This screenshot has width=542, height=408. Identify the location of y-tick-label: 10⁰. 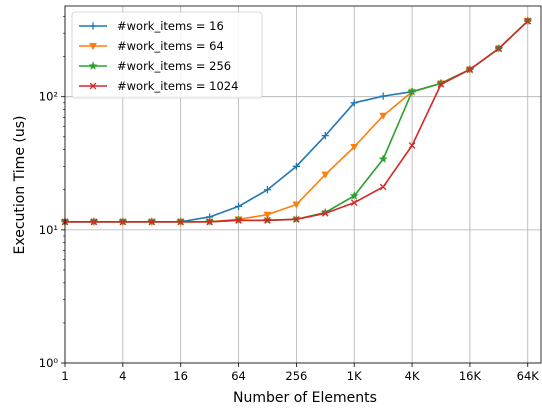
(49, 363).